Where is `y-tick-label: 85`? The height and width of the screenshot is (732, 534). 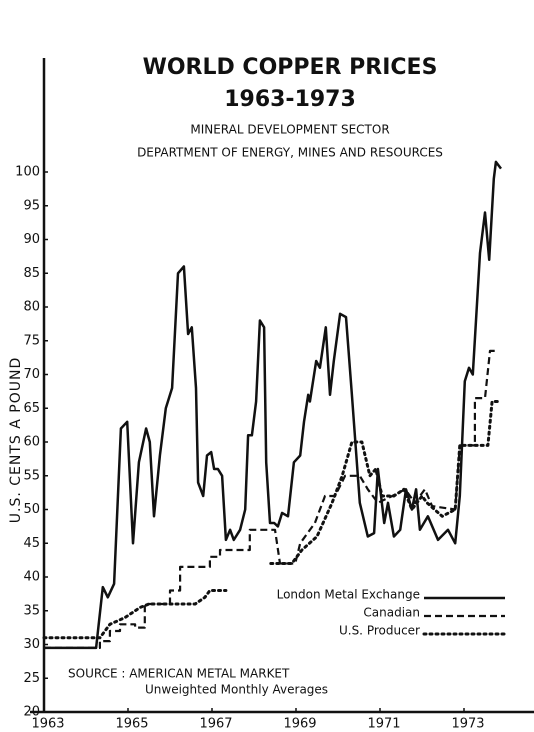
y-tick-label: 85 is located at coordinates (31, 273).